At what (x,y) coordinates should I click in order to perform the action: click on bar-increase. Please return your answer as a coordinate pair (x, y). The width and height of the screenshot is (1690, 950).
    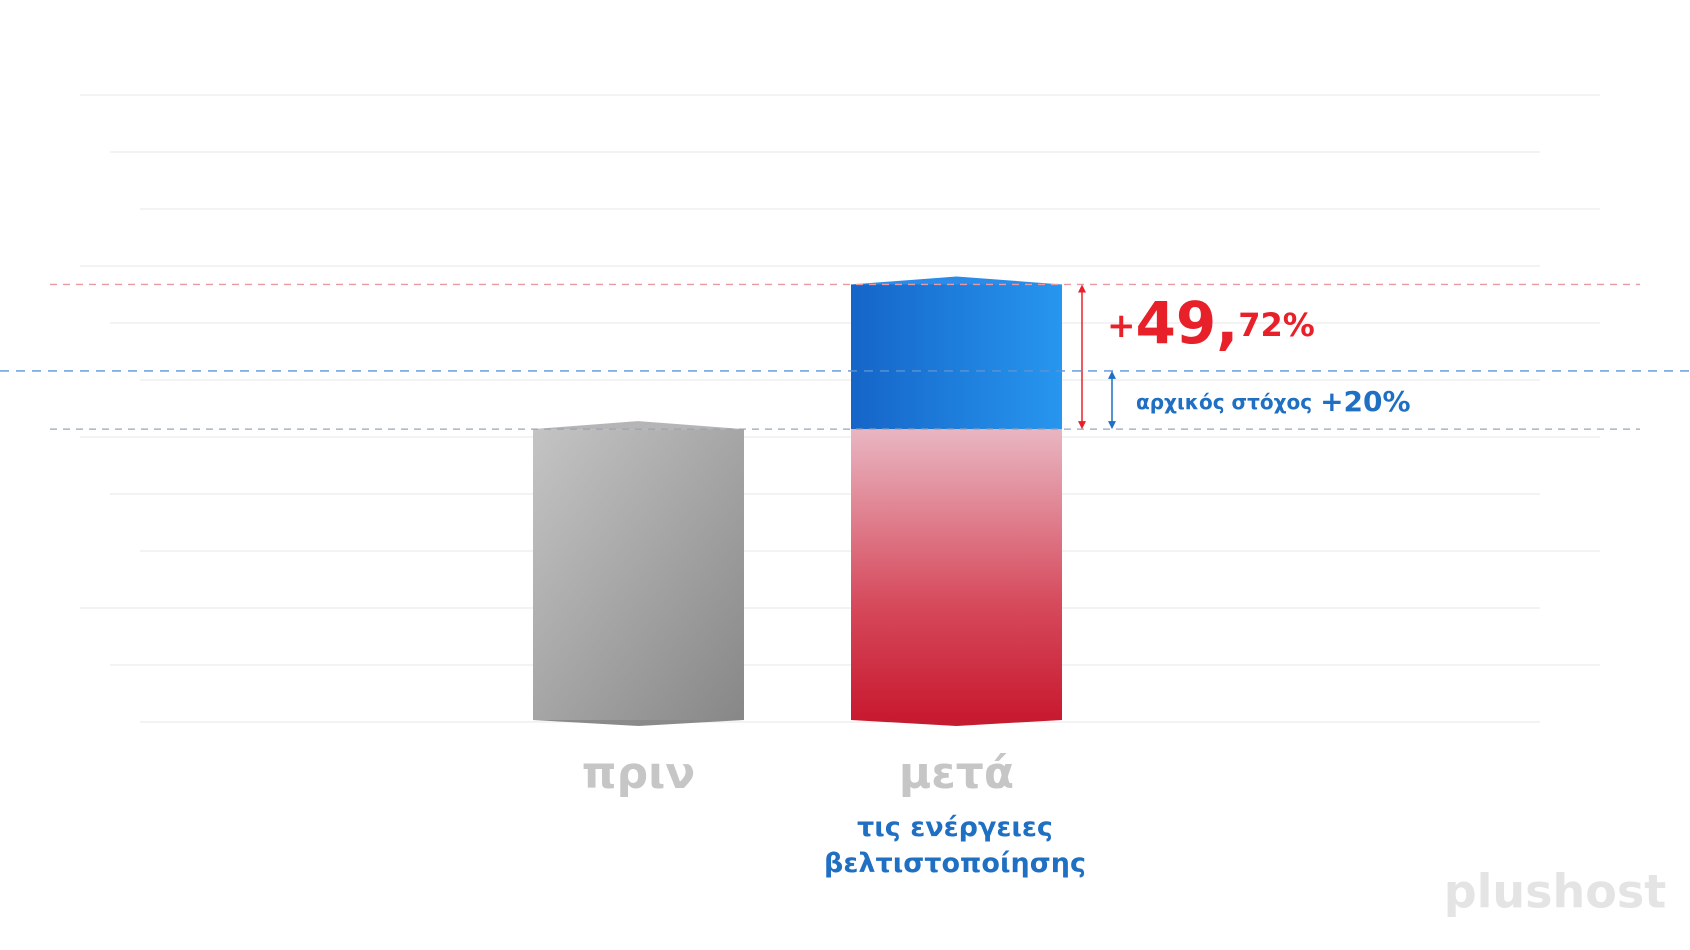
    Looking at the image, I should click on (956, 357).